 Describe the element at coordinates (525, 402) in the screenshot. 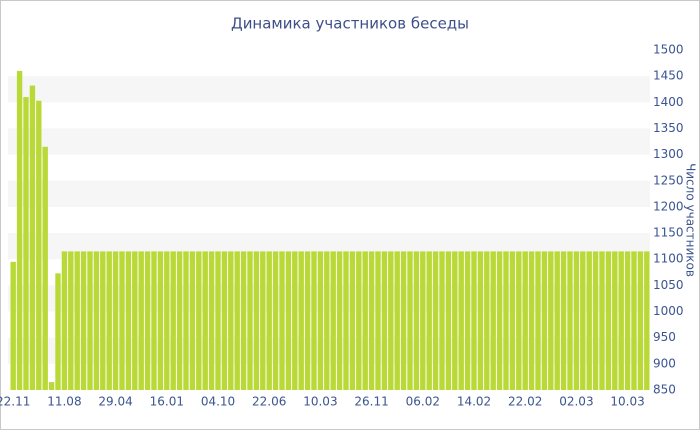

I see `x-tick-label: 22.02` at that location.